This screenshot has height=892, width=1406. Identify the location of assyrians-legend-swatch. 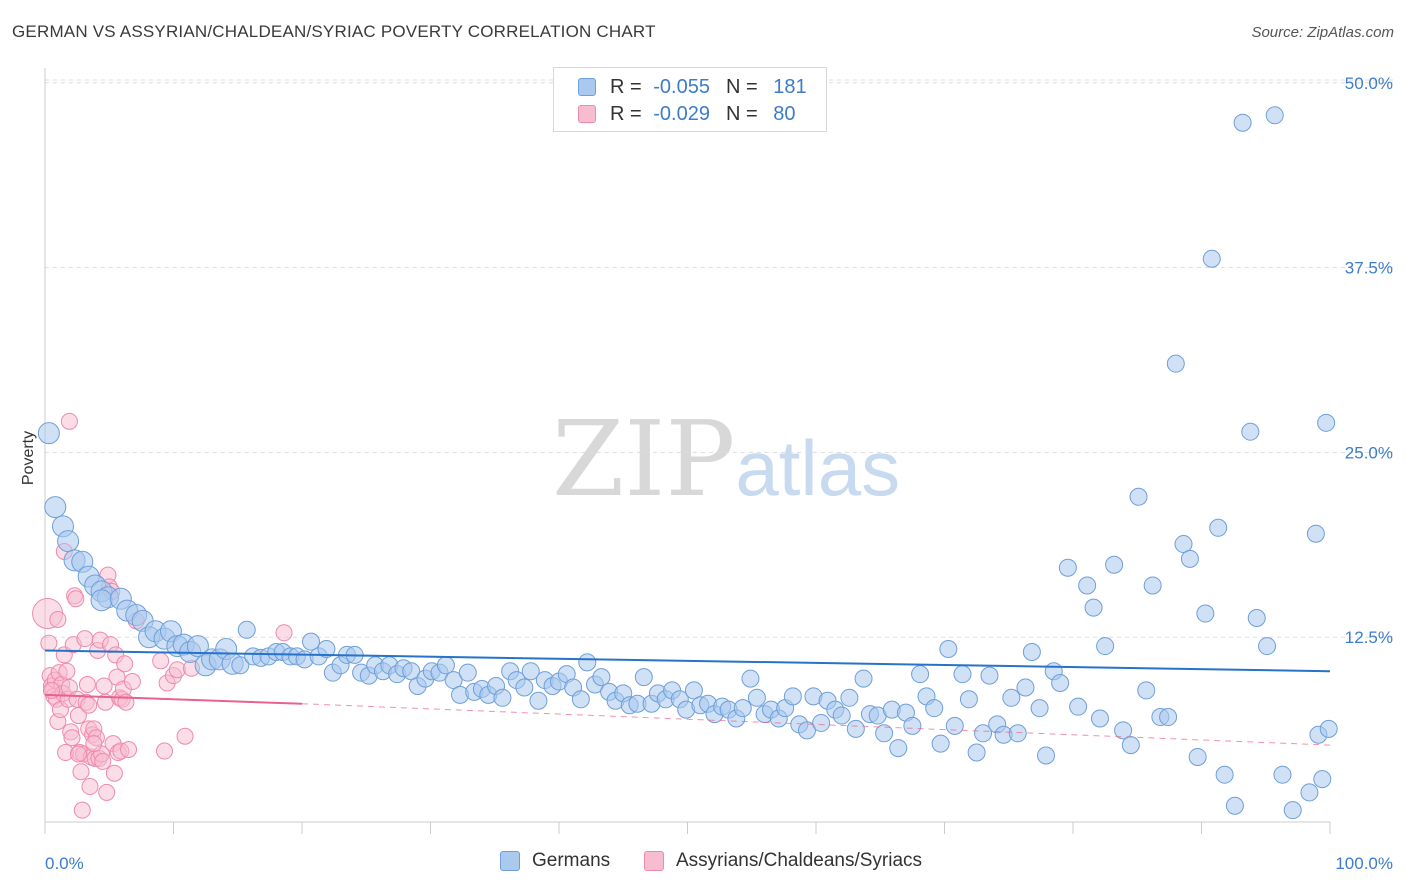
(654, 861).